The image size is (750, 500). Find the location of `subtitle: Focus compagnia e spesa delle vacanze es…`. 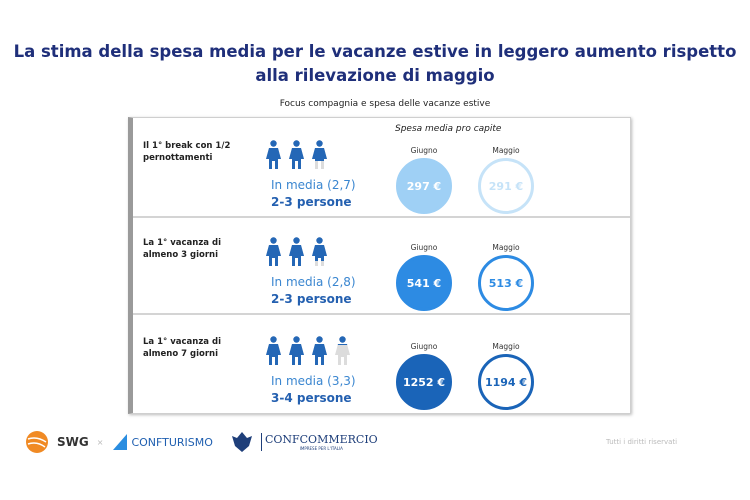

subtitle: Focus compagnia e spesa delle vacanze es… is located at coordinates (385, 104).